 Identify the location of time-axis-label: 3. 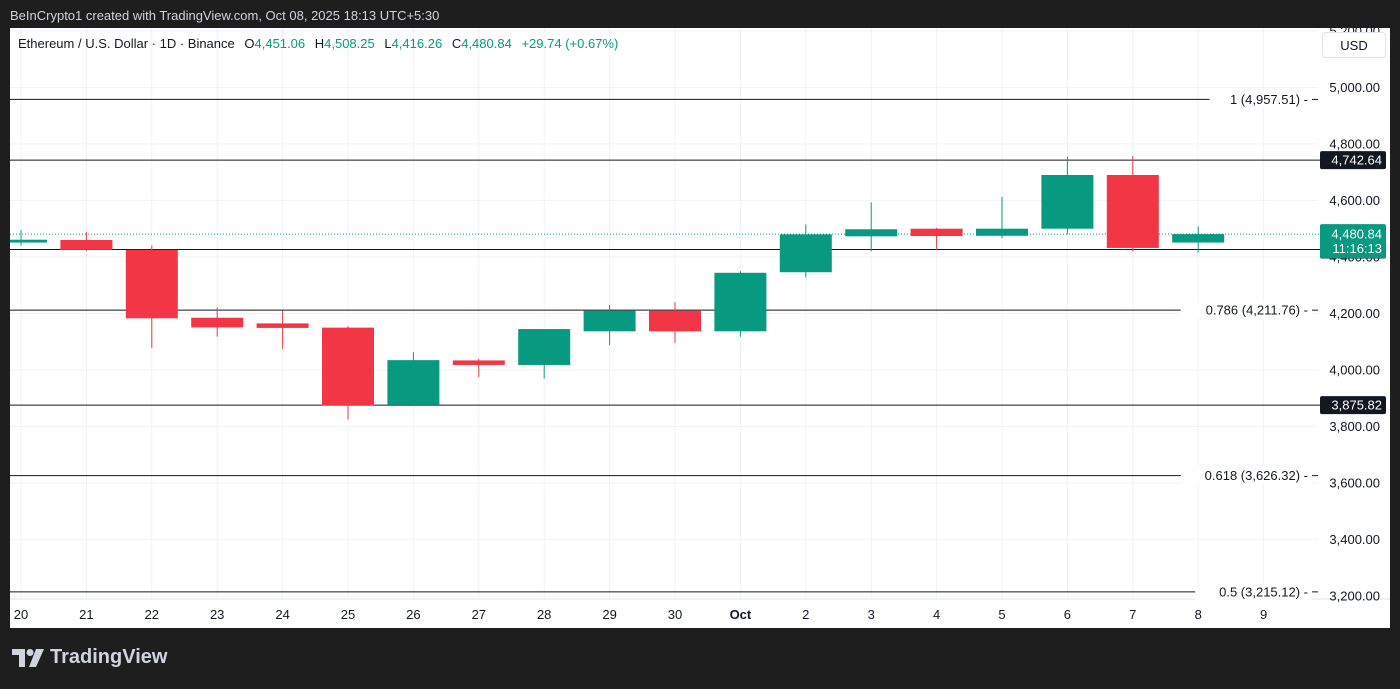
(871, 614).